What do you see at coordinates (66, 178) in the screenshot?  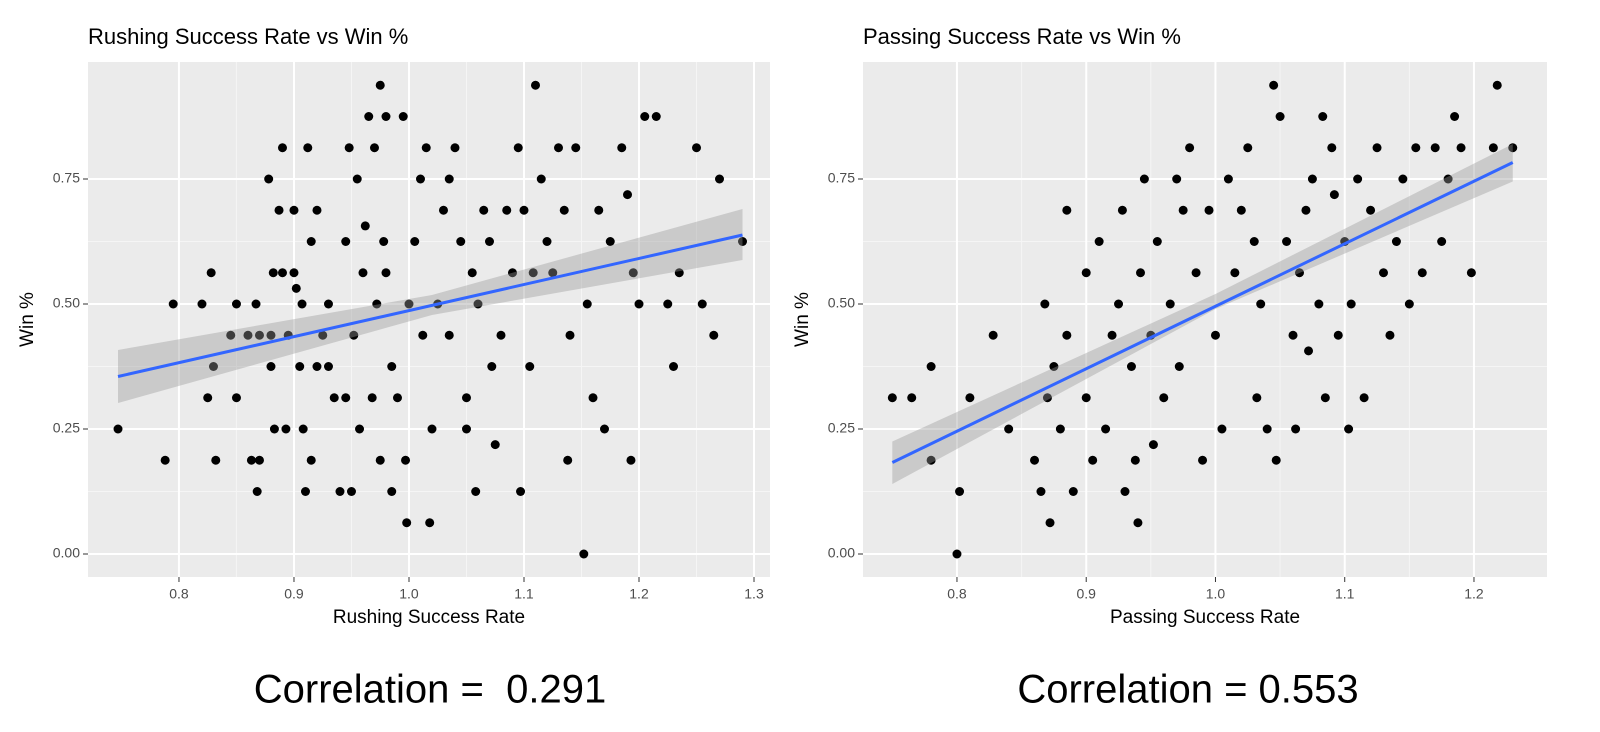 I see `y-tick-label: 0.75` at bounding box center [66, 178].